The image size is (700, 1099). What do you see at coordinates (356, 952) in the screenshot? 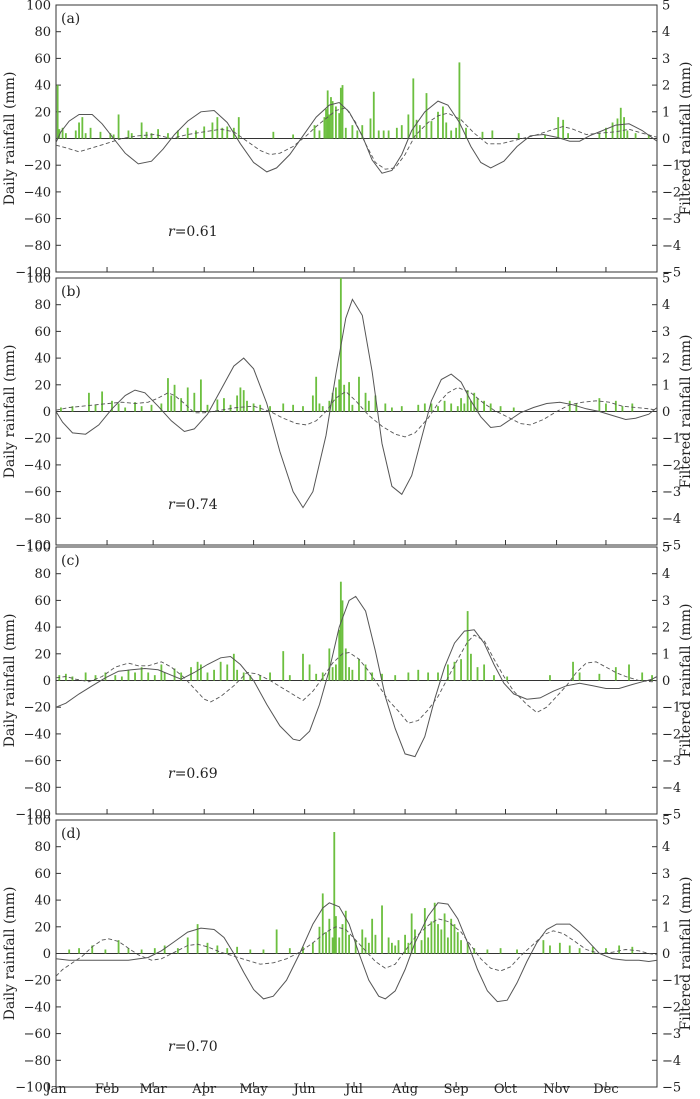
I see `panel-d-filtered-line` at bounding box center [356, 952].